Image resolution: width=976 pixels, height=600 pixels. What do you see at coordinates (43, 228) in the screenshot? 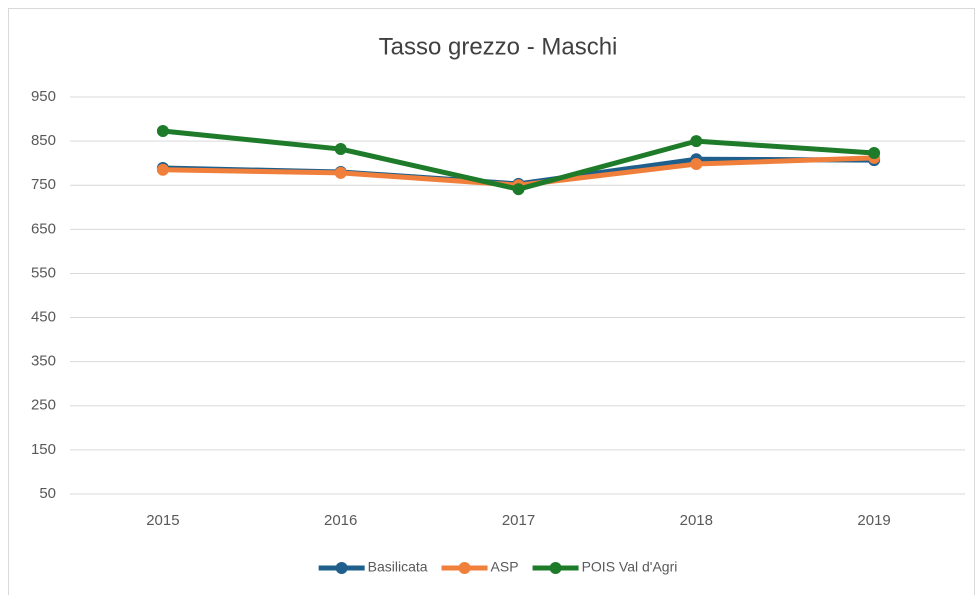
I see `y-tick-label: 650` at bounding box center [43, 228].